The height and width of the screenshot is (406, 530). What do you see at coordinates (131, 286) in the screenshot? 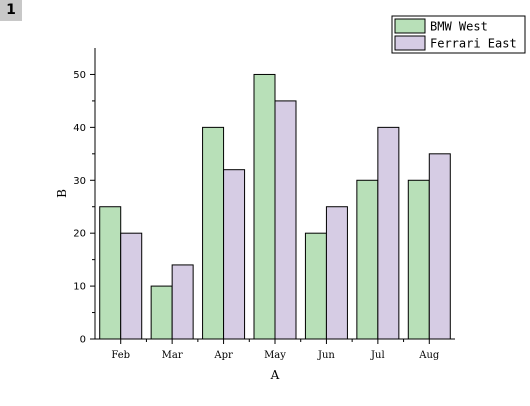
I see `bar-ferrari-east-feb` at bounding box center [131, 286].